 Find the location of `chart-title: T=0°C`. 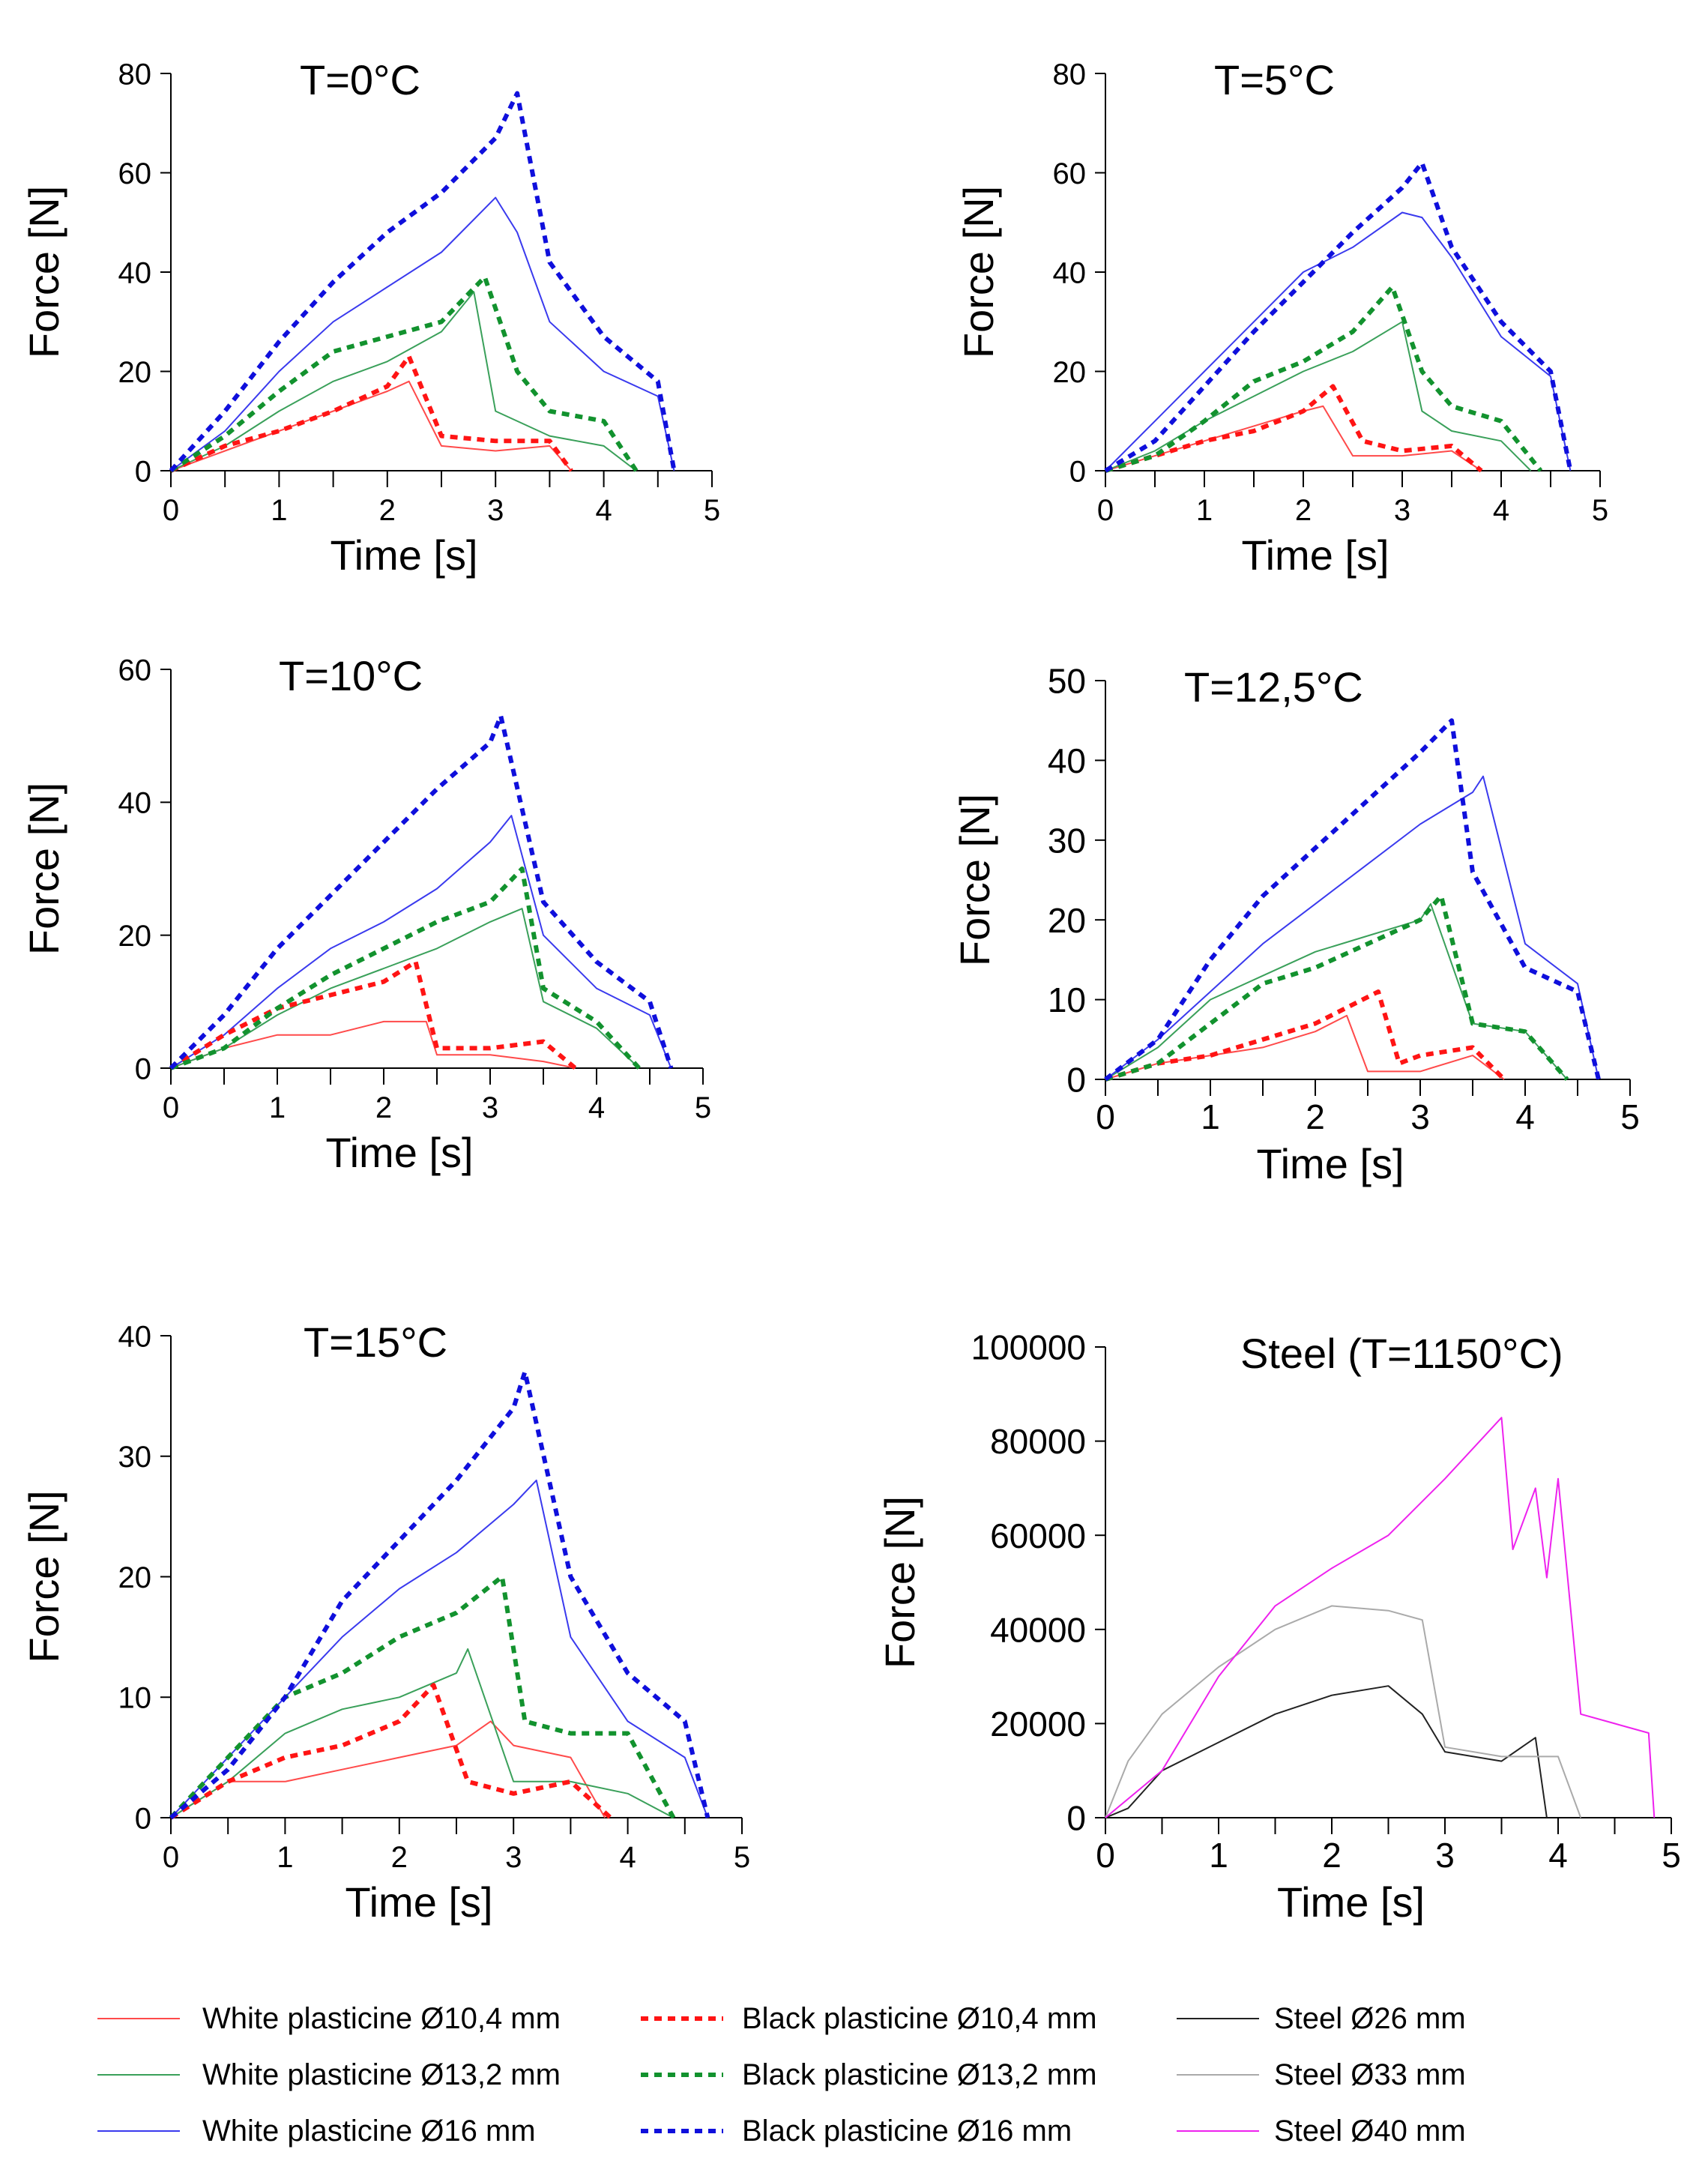

chart-title: T=0°C is located at coordinates (360, 79).